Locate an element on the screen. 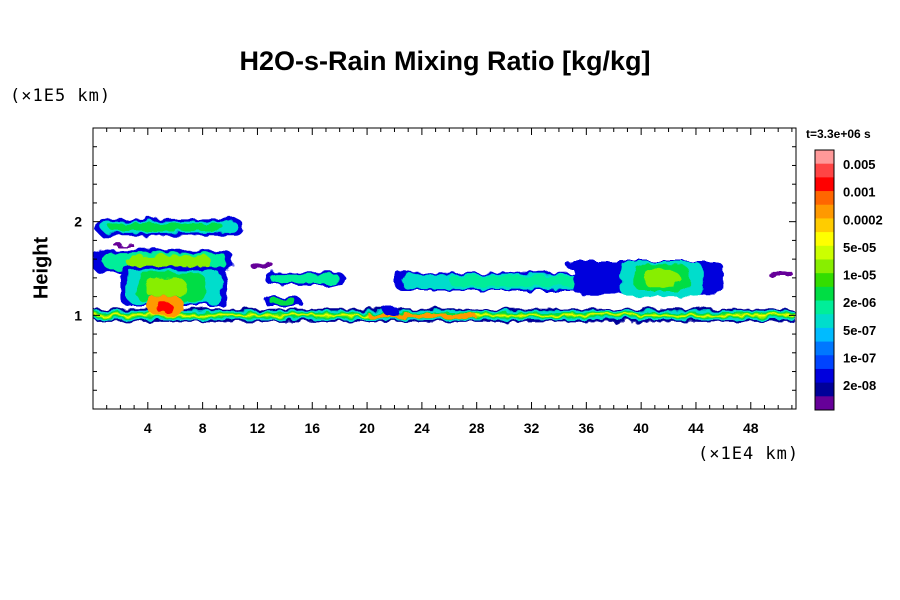 This screenshot has height=600, width=900. speck-left is located at coordinates (124, 245).